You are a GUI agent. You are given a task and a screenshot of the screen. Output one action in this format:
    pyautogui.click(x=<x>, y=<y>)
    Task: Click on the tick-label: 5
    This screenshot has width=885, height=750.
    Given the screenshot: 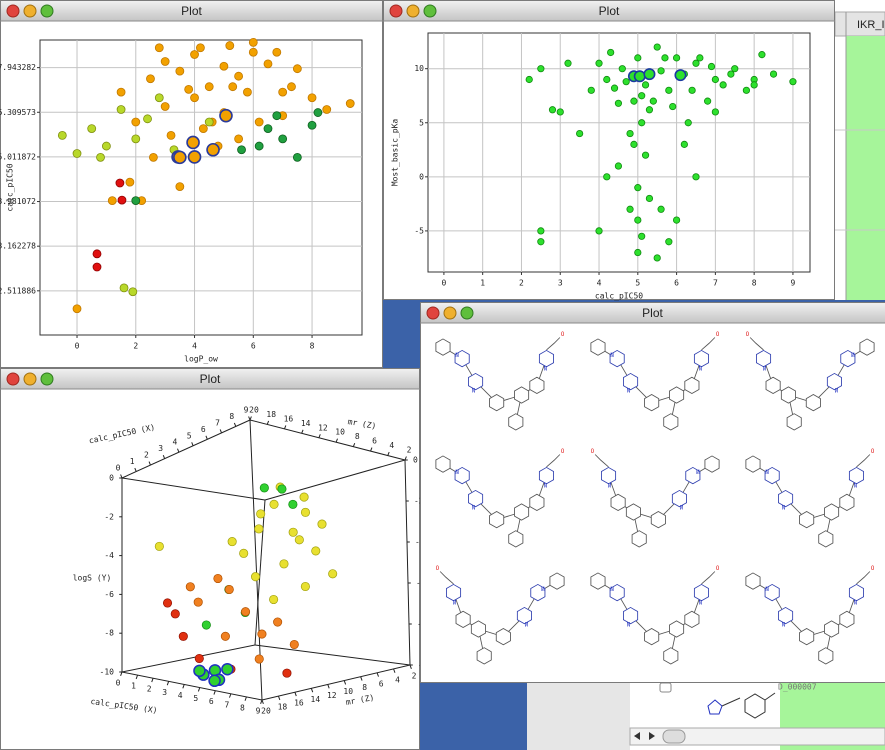 What is the action you would take?
    pyautogui.click(x=195, y=698)
    